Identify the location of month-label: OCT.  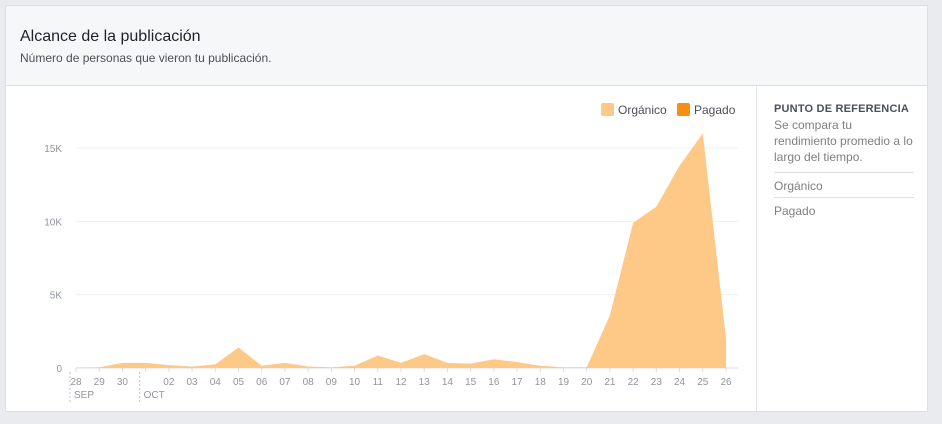
(154, 395).